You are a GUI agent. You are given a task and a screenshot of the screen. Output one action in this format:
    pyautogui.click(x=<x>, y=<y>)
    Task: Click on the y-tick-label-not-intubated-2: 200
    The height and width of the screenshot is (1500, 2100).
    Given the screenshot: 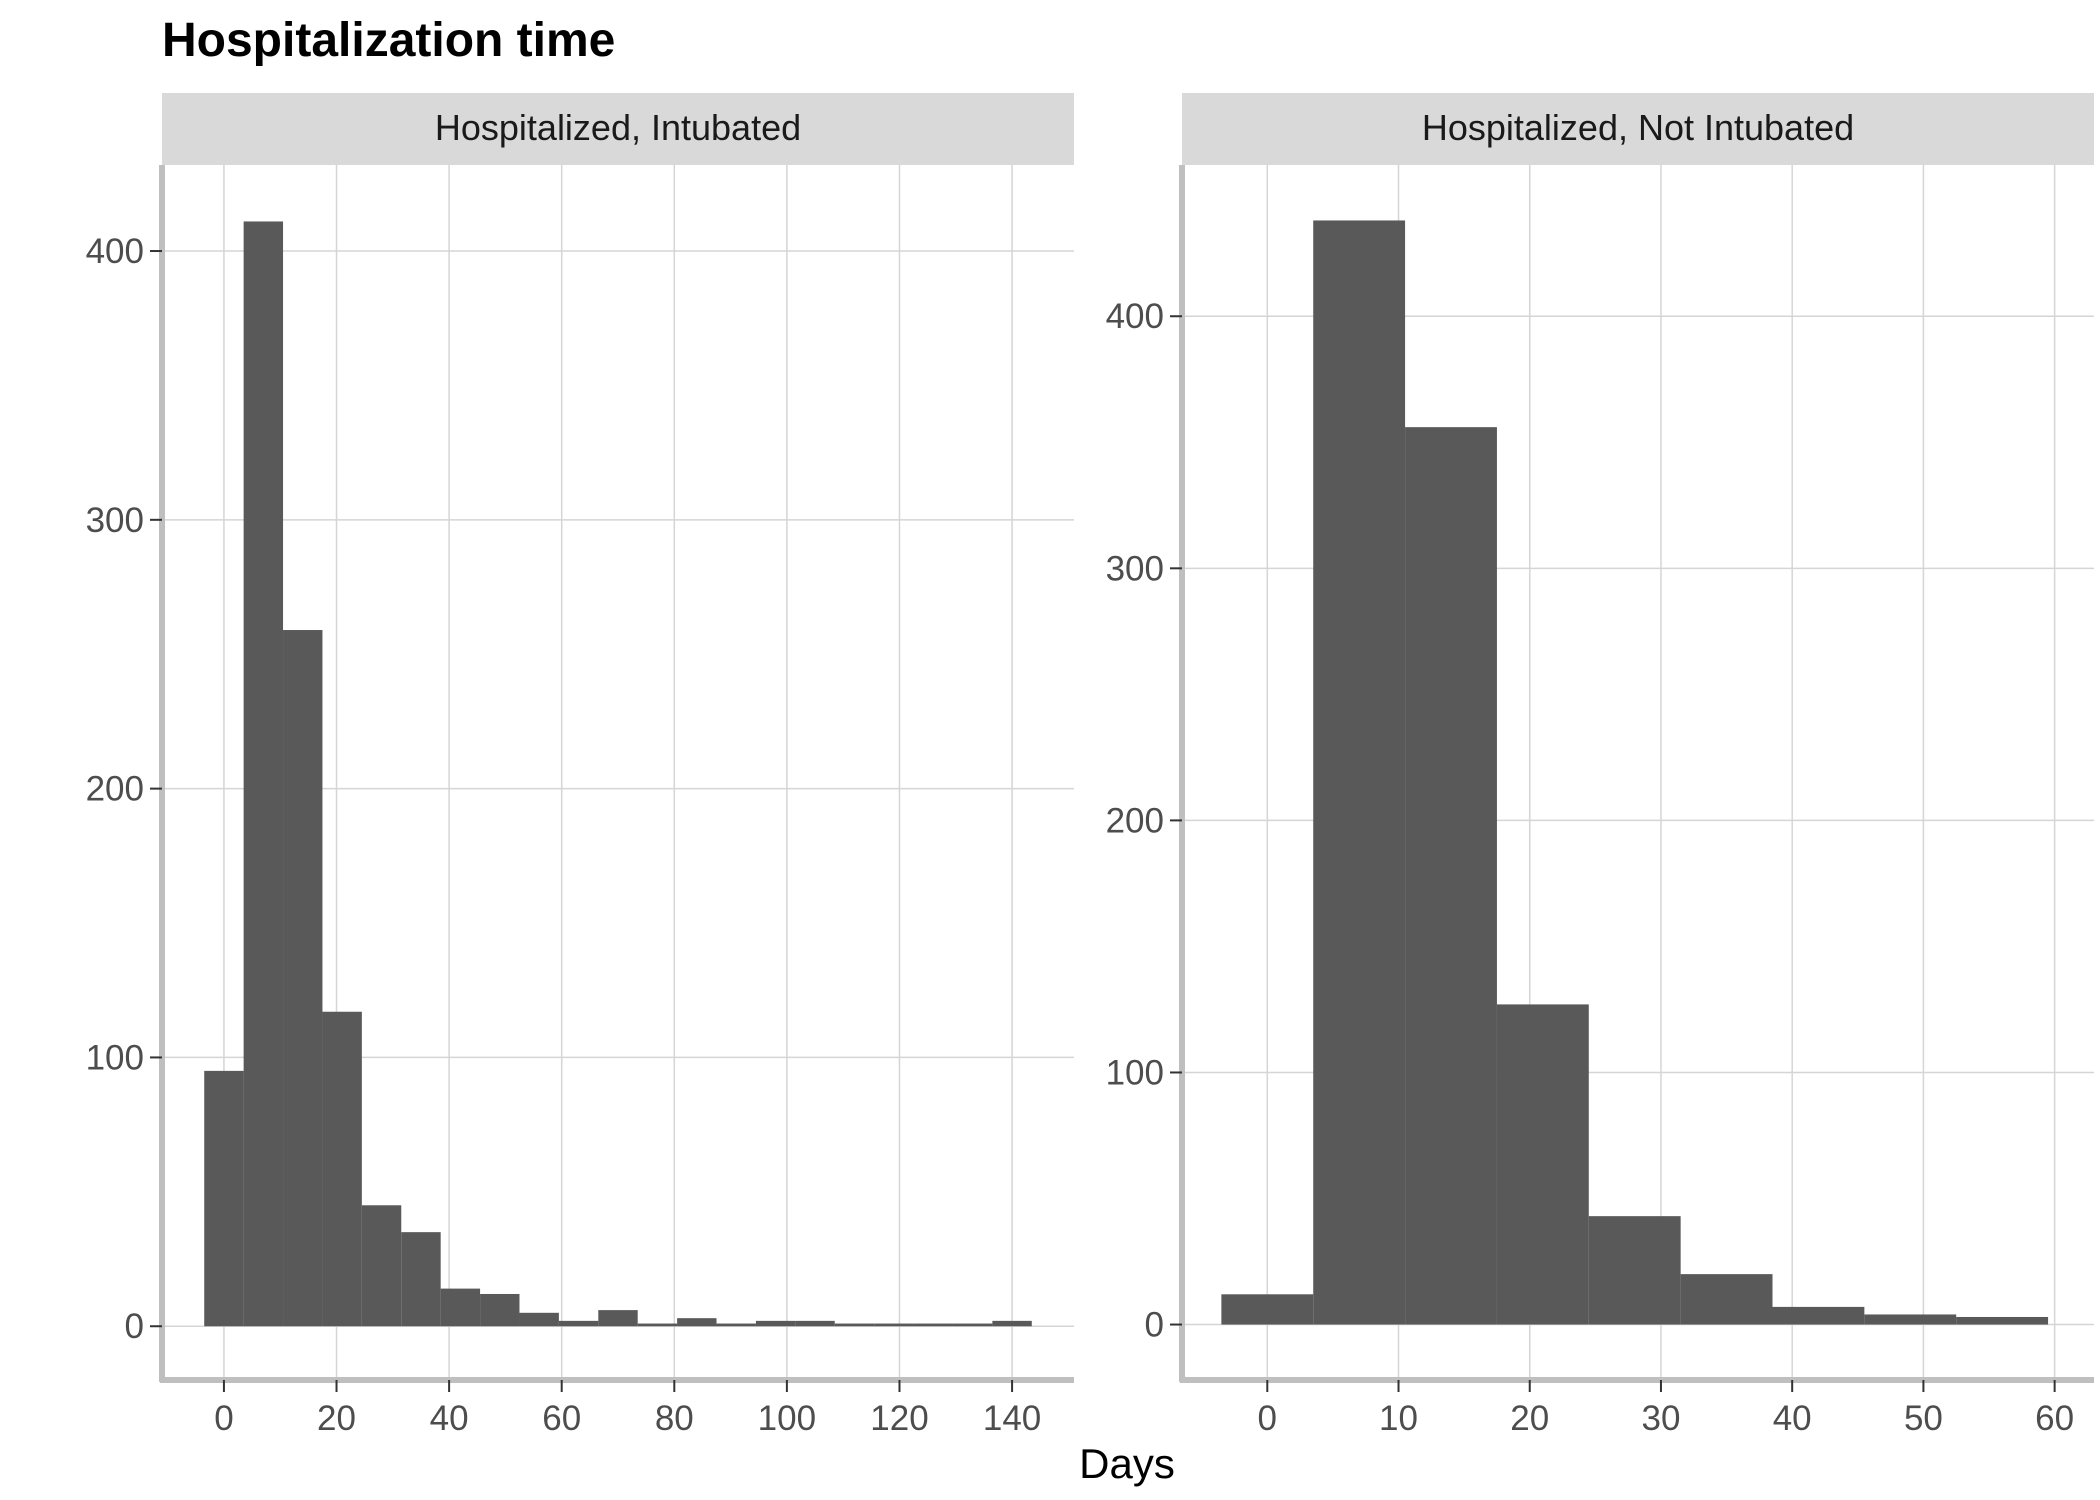 What is the action you would take?
    pyautogui.click(x=1135, y=820)
    